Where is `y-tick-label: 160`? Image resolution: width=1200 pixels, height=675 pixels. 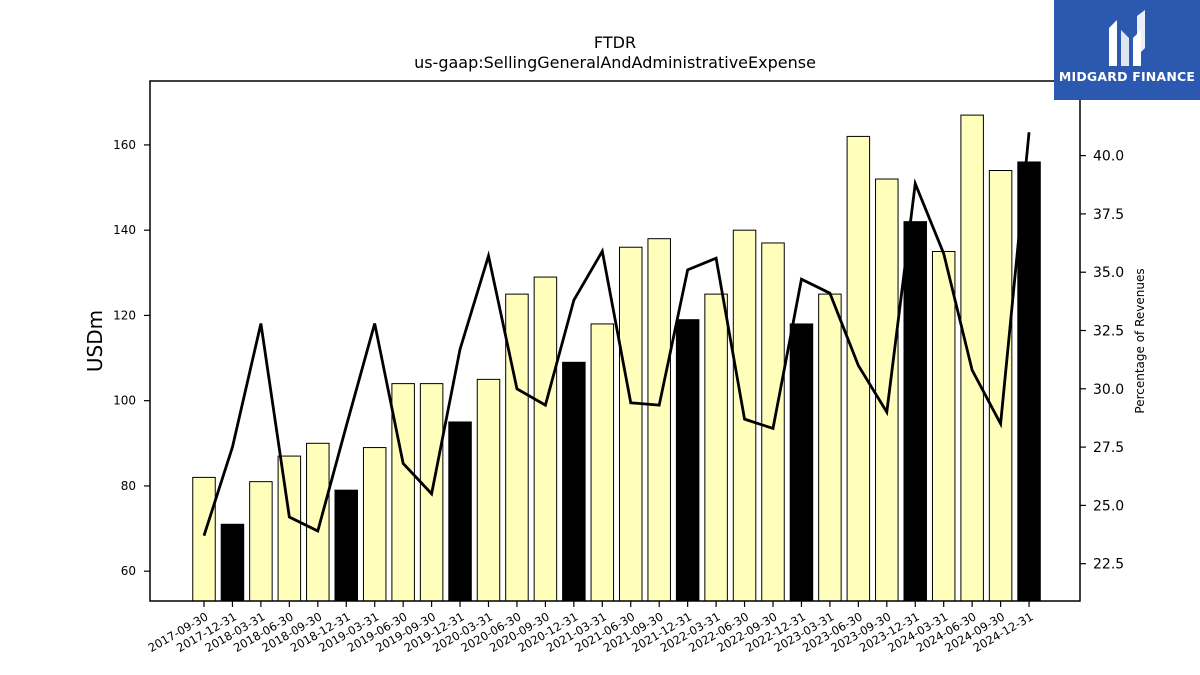
y-tick-label: 160 is located at coordinates (124, 145).